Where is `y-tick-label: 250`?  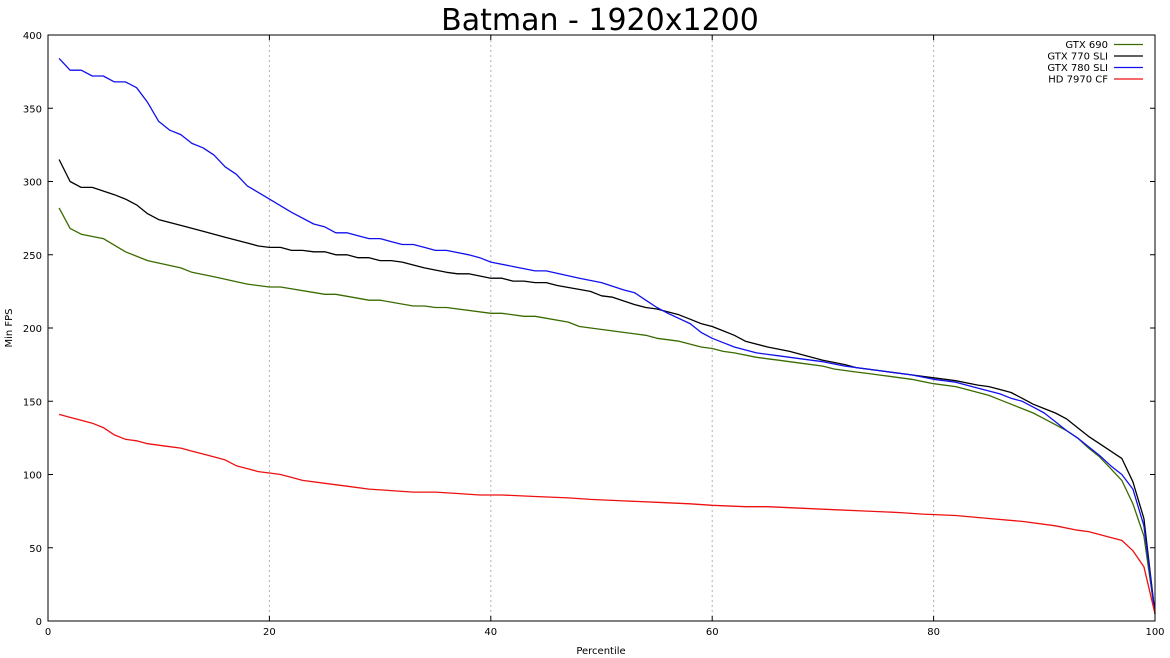 y-tick-label: 250 is located at coordinates (32, 256).